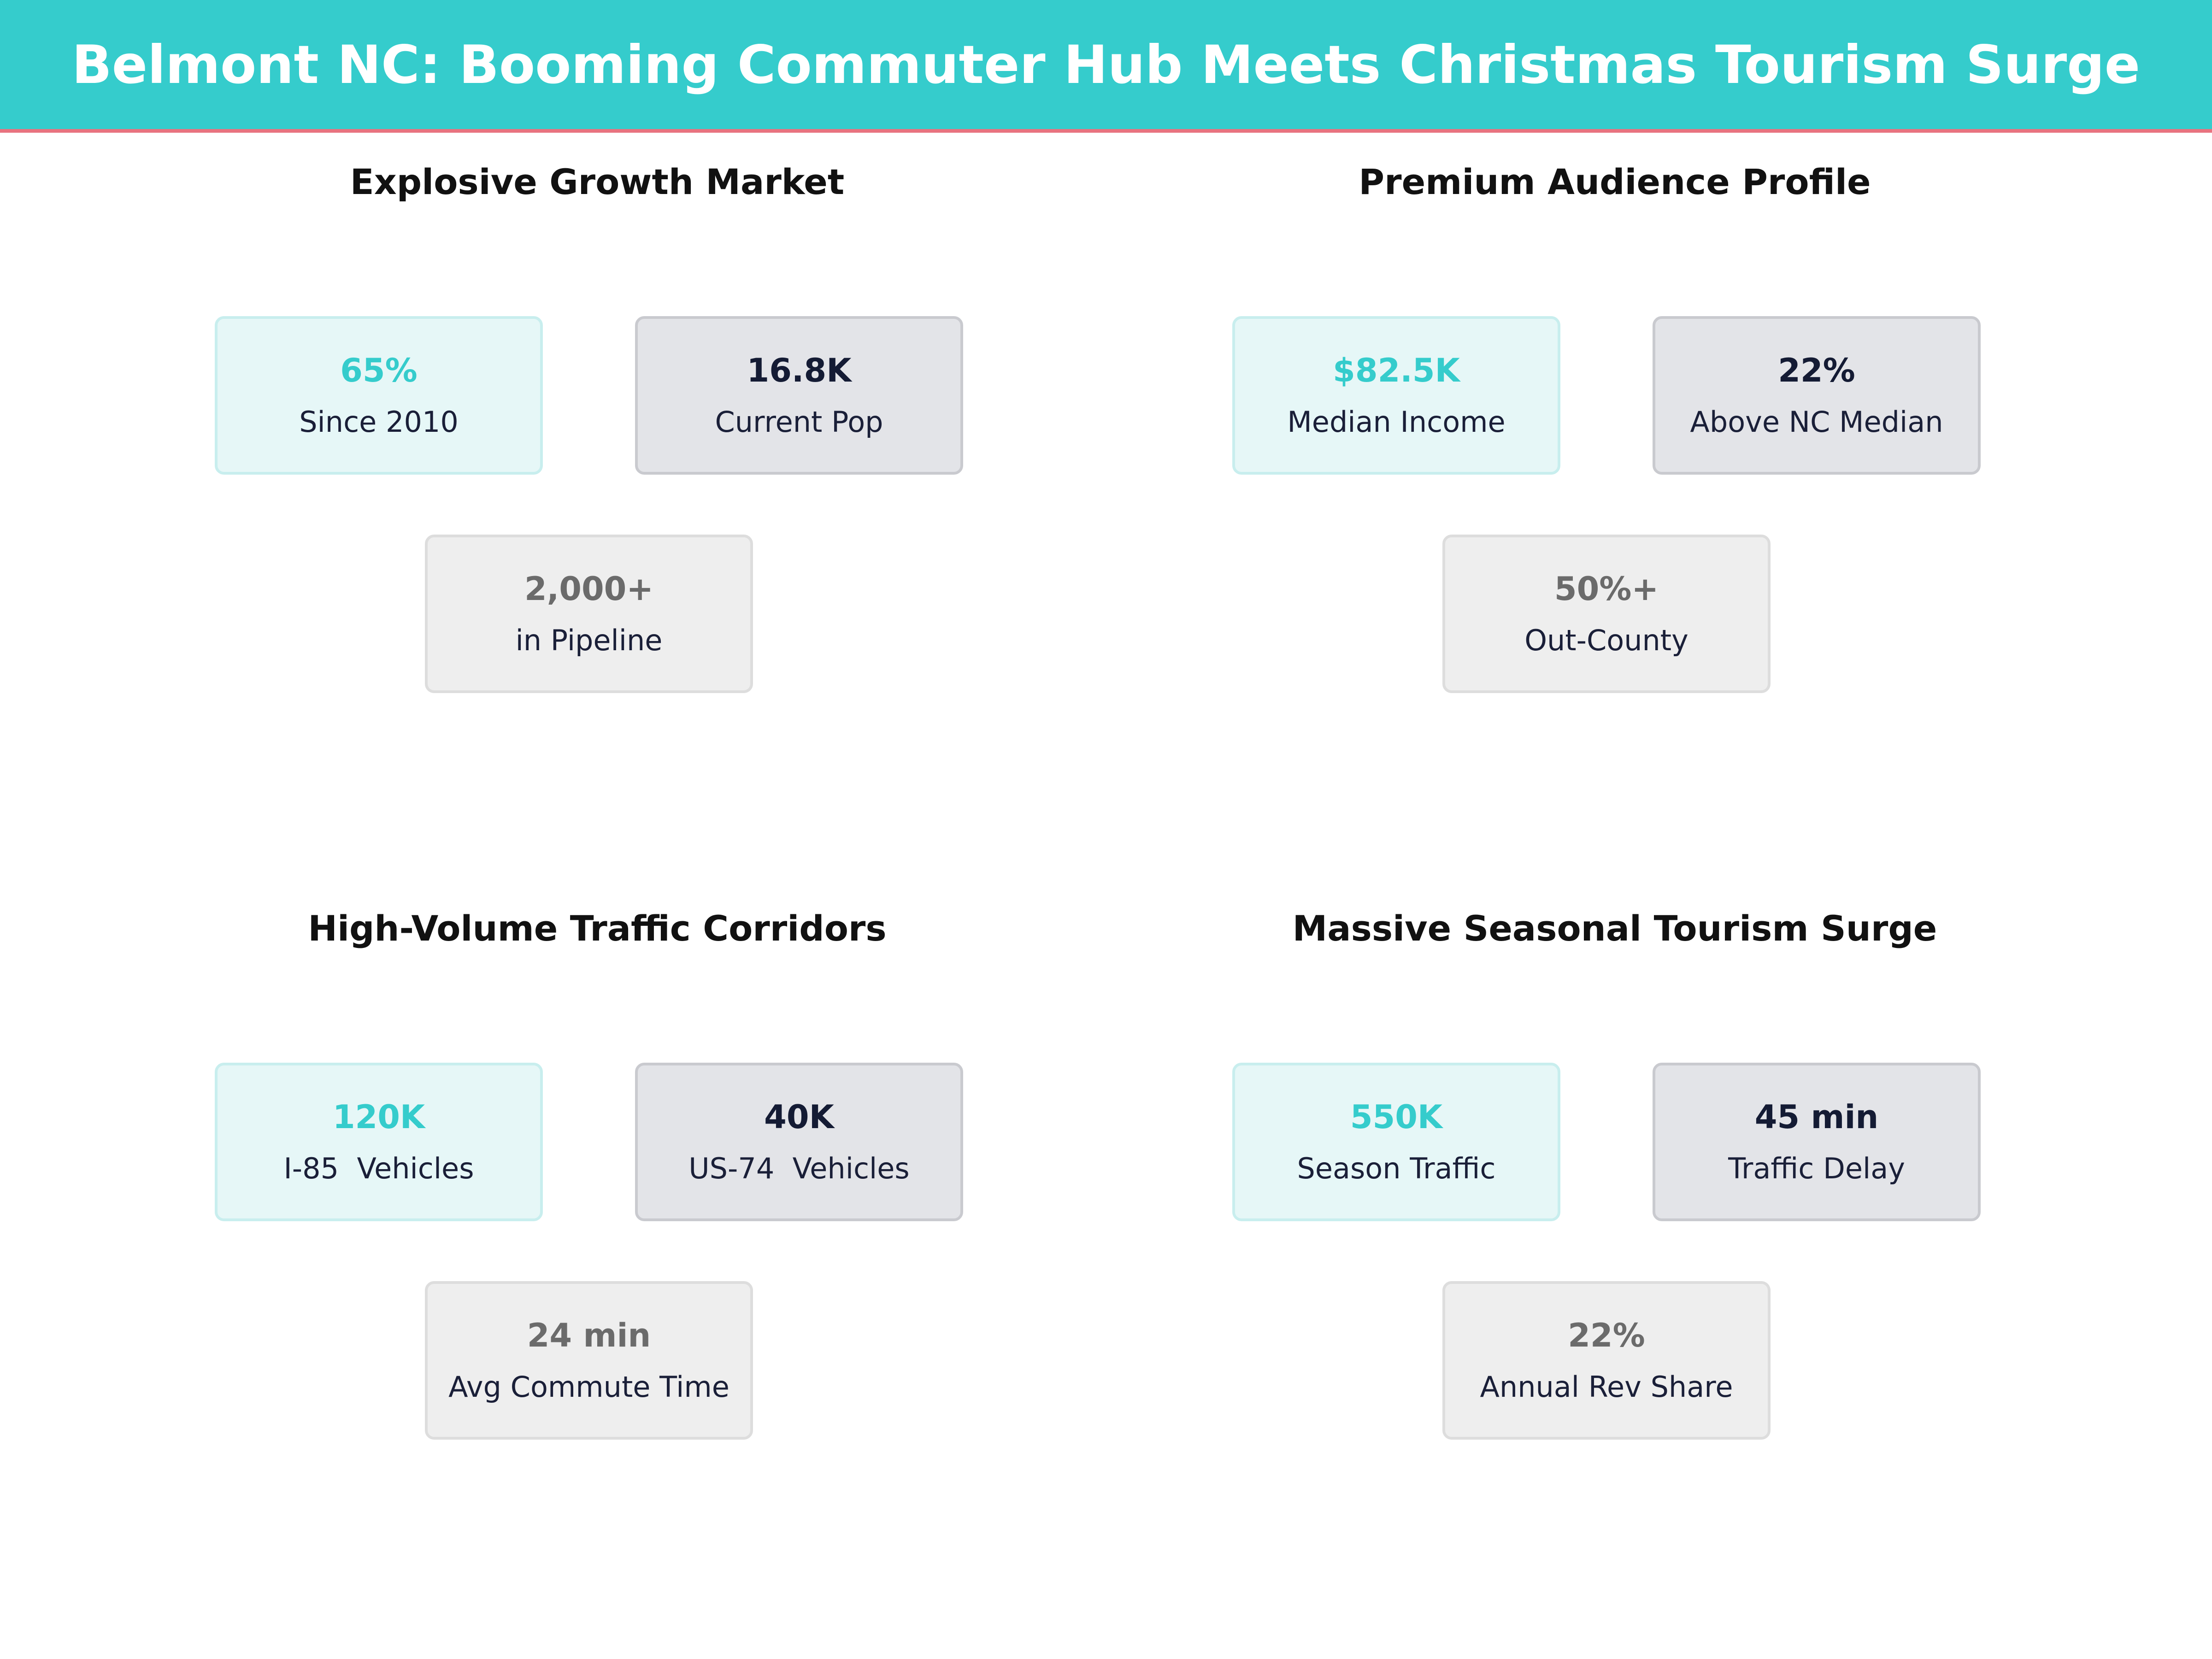 The height and width of the screenshot is (1659, 2212). Describe the element at coordinates (379, 422) in the screenshot. I see `stat-label: Since 2010` at that location.